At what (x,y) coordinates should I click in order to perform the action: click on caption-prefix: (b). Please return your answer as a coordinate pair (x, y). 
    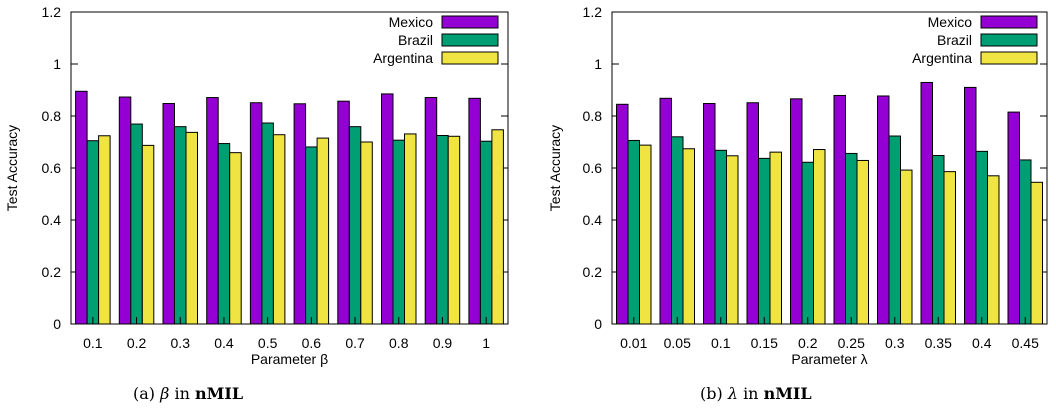
    Looking at the image, I should click on (711, 393).